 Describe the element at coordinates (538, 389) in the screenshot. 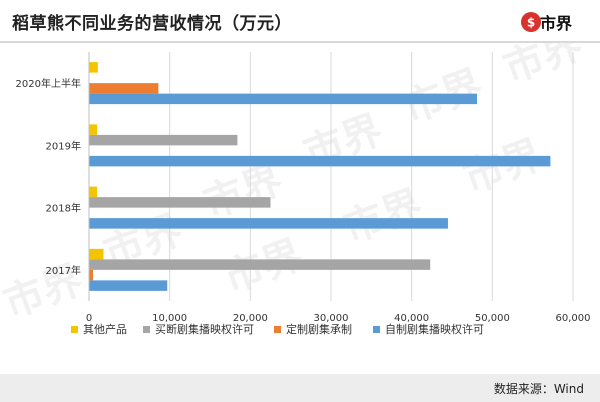

I see `source-note: 数据来源：Wind` at that location.